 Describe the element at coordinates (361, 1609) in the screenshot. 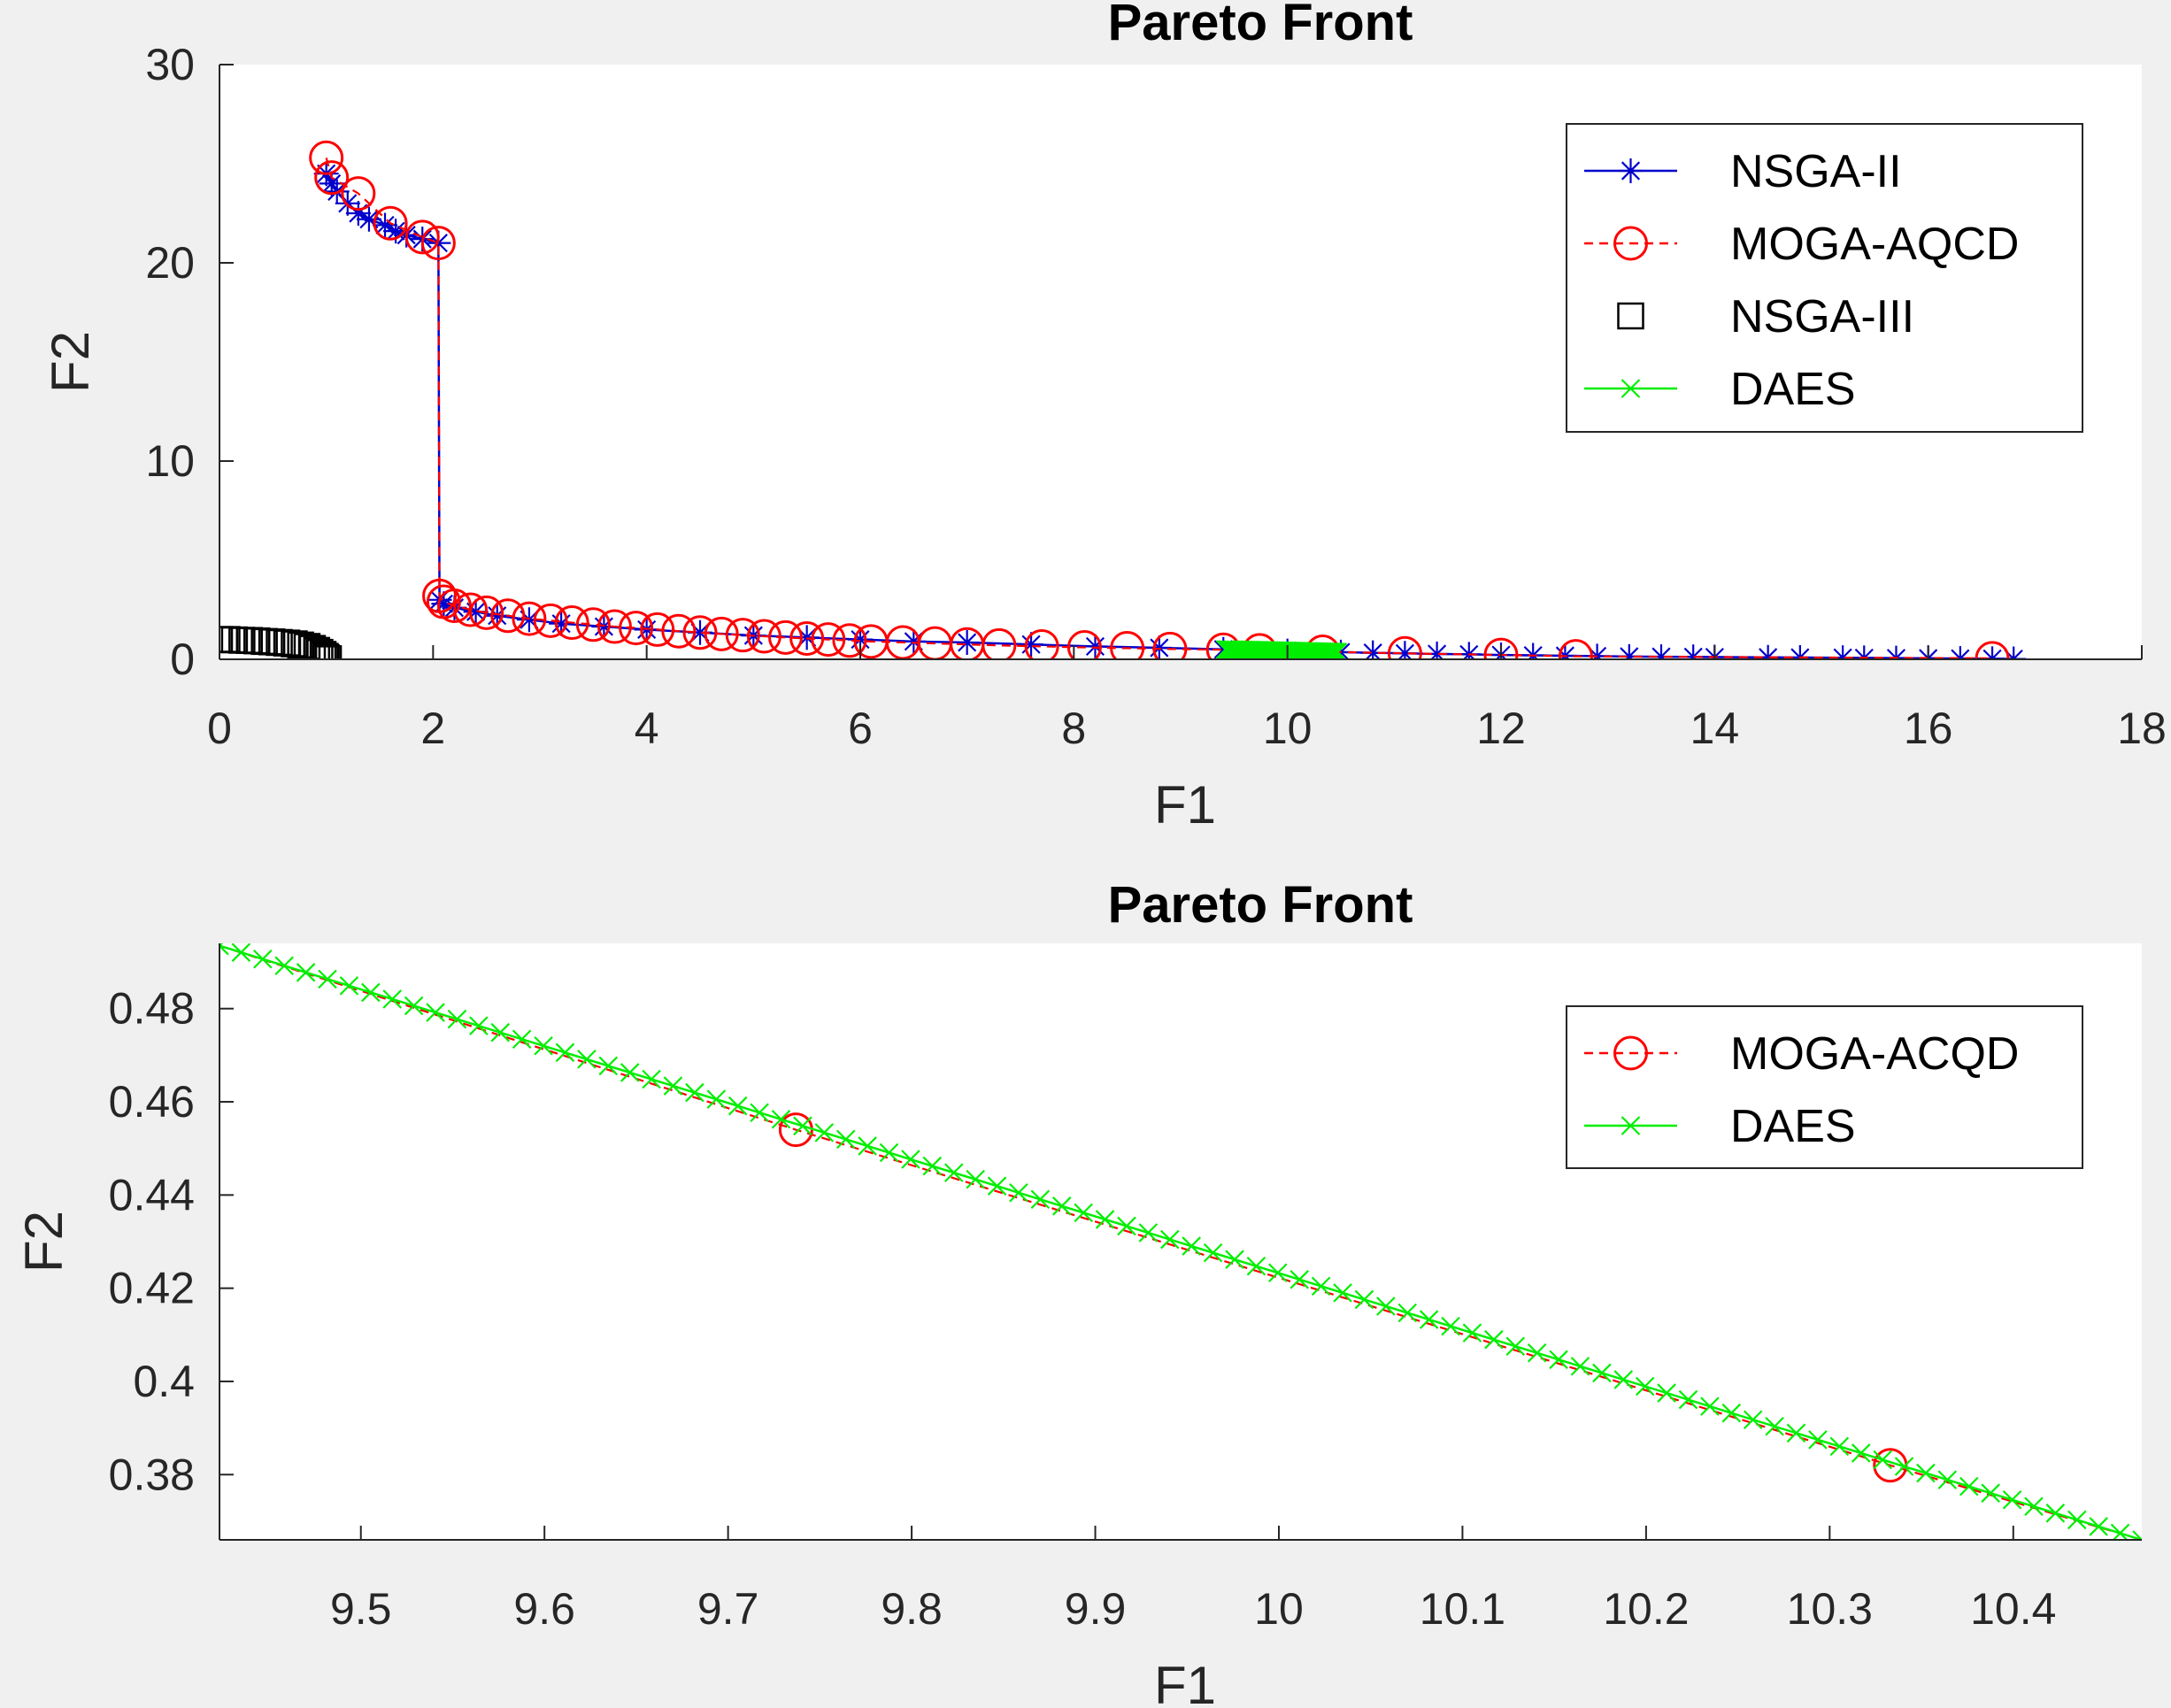

I see `x-tick-label: 9.5` at that location.